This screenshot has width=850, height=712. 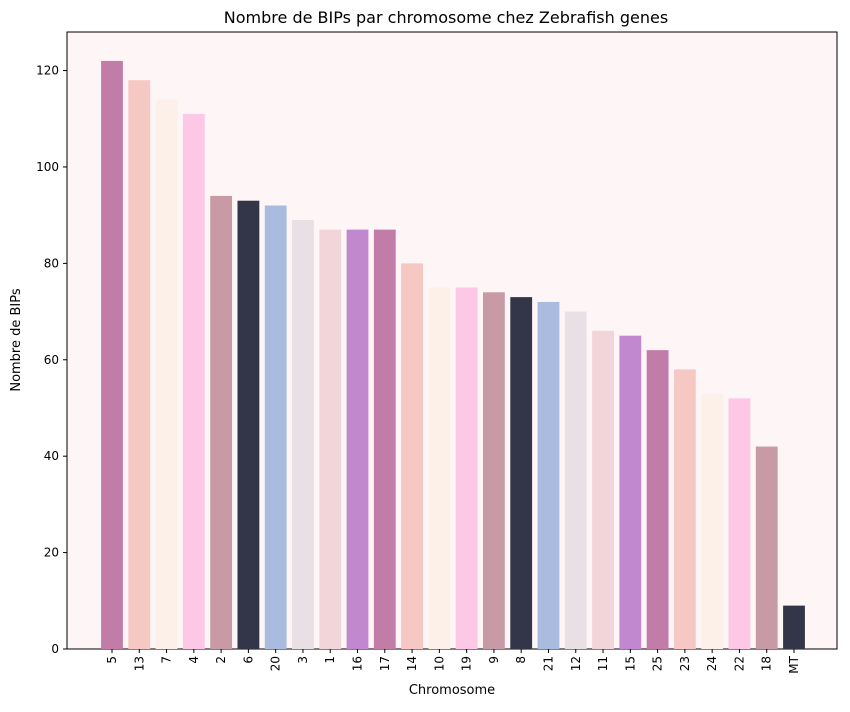 What do you see at coordinates (767, 663) in the screenshot?
I see `x-tick-label: 18` at bounding box center [767, 663].